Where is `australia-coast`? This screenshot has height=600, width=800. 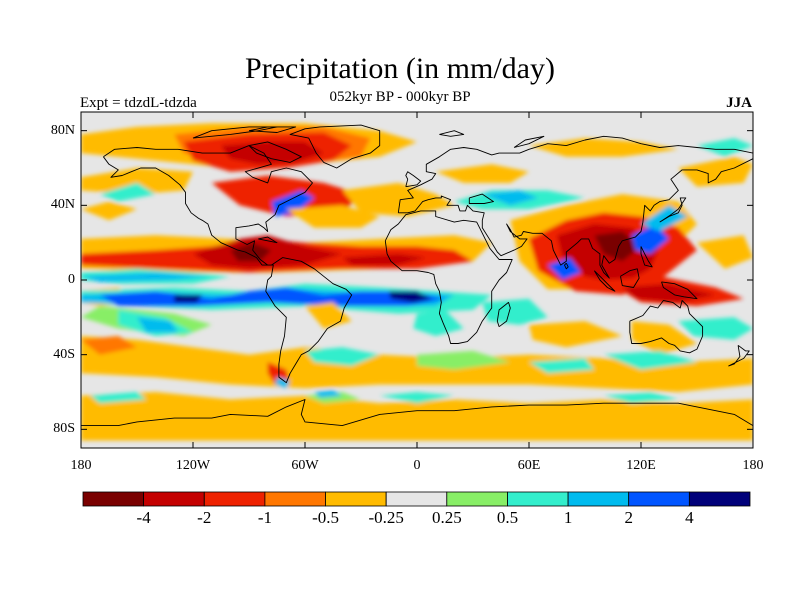 australia-coast is located at coordinates (666, 327).